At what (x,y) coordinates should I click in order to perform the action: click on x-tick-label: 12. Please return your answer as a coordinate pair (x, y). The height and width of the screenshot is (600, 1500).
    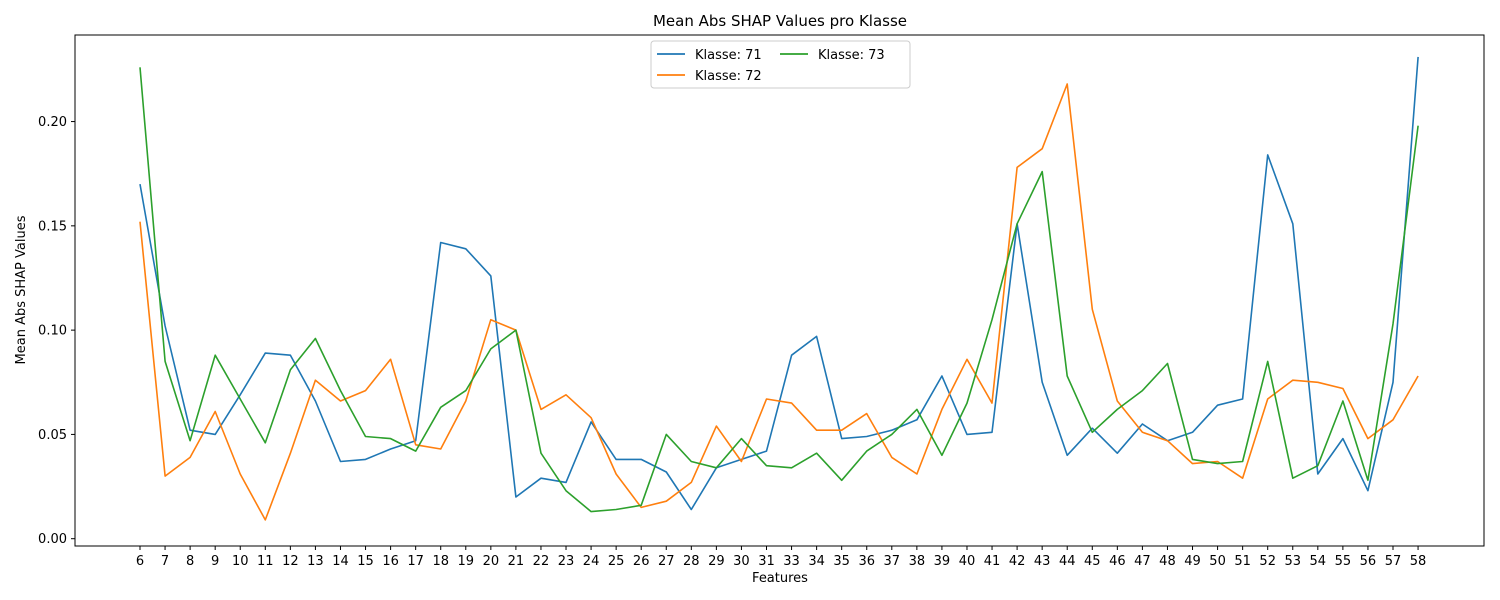
    Looking at the image, I should click on (290, 561).